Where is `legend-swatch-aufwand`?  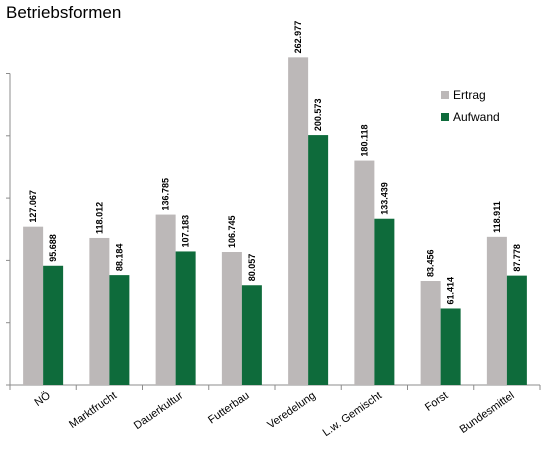 legend-swatch-aufwand is located at coordinates (445, 117).